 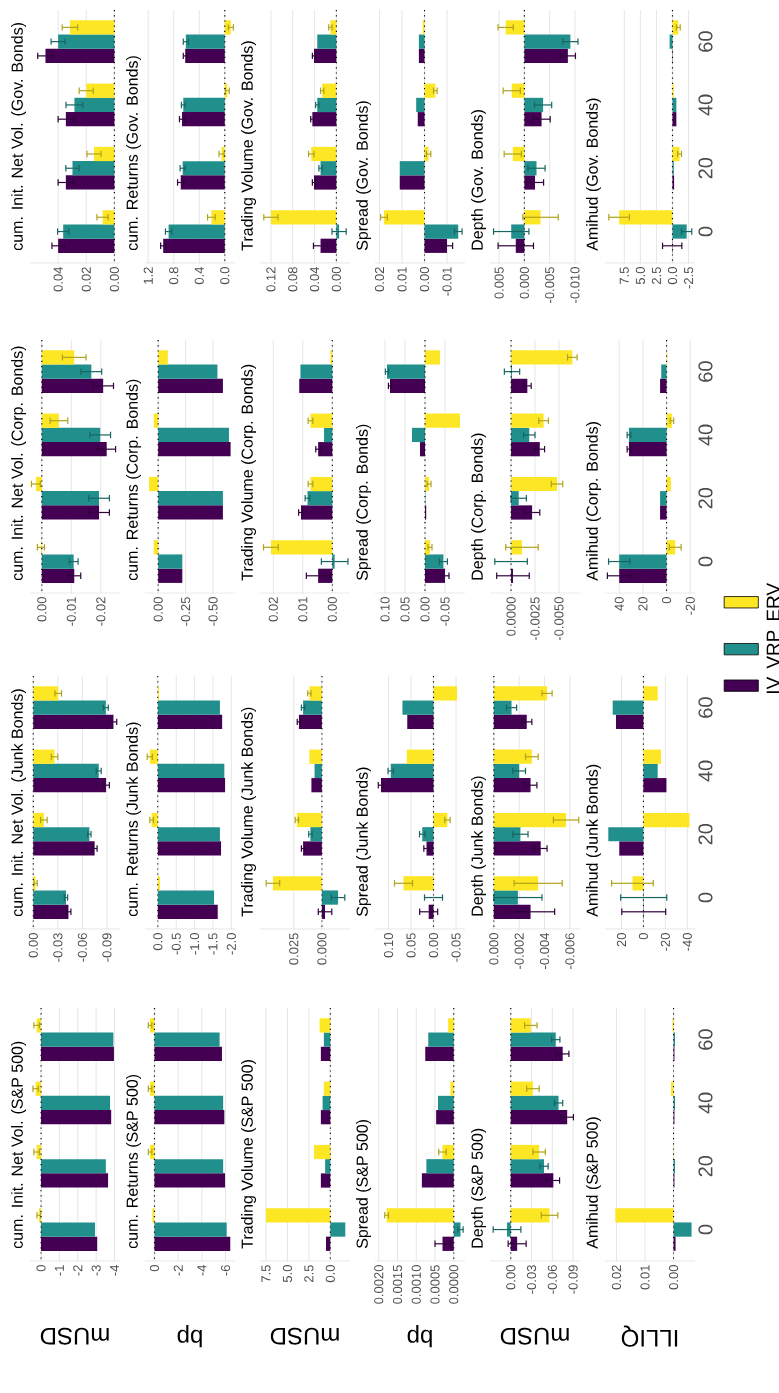 What do you see at coordinates (478, 180) in the screenshot?
I see `text: Depth (Gov. Bonds)` at bounding box center [478, 180].